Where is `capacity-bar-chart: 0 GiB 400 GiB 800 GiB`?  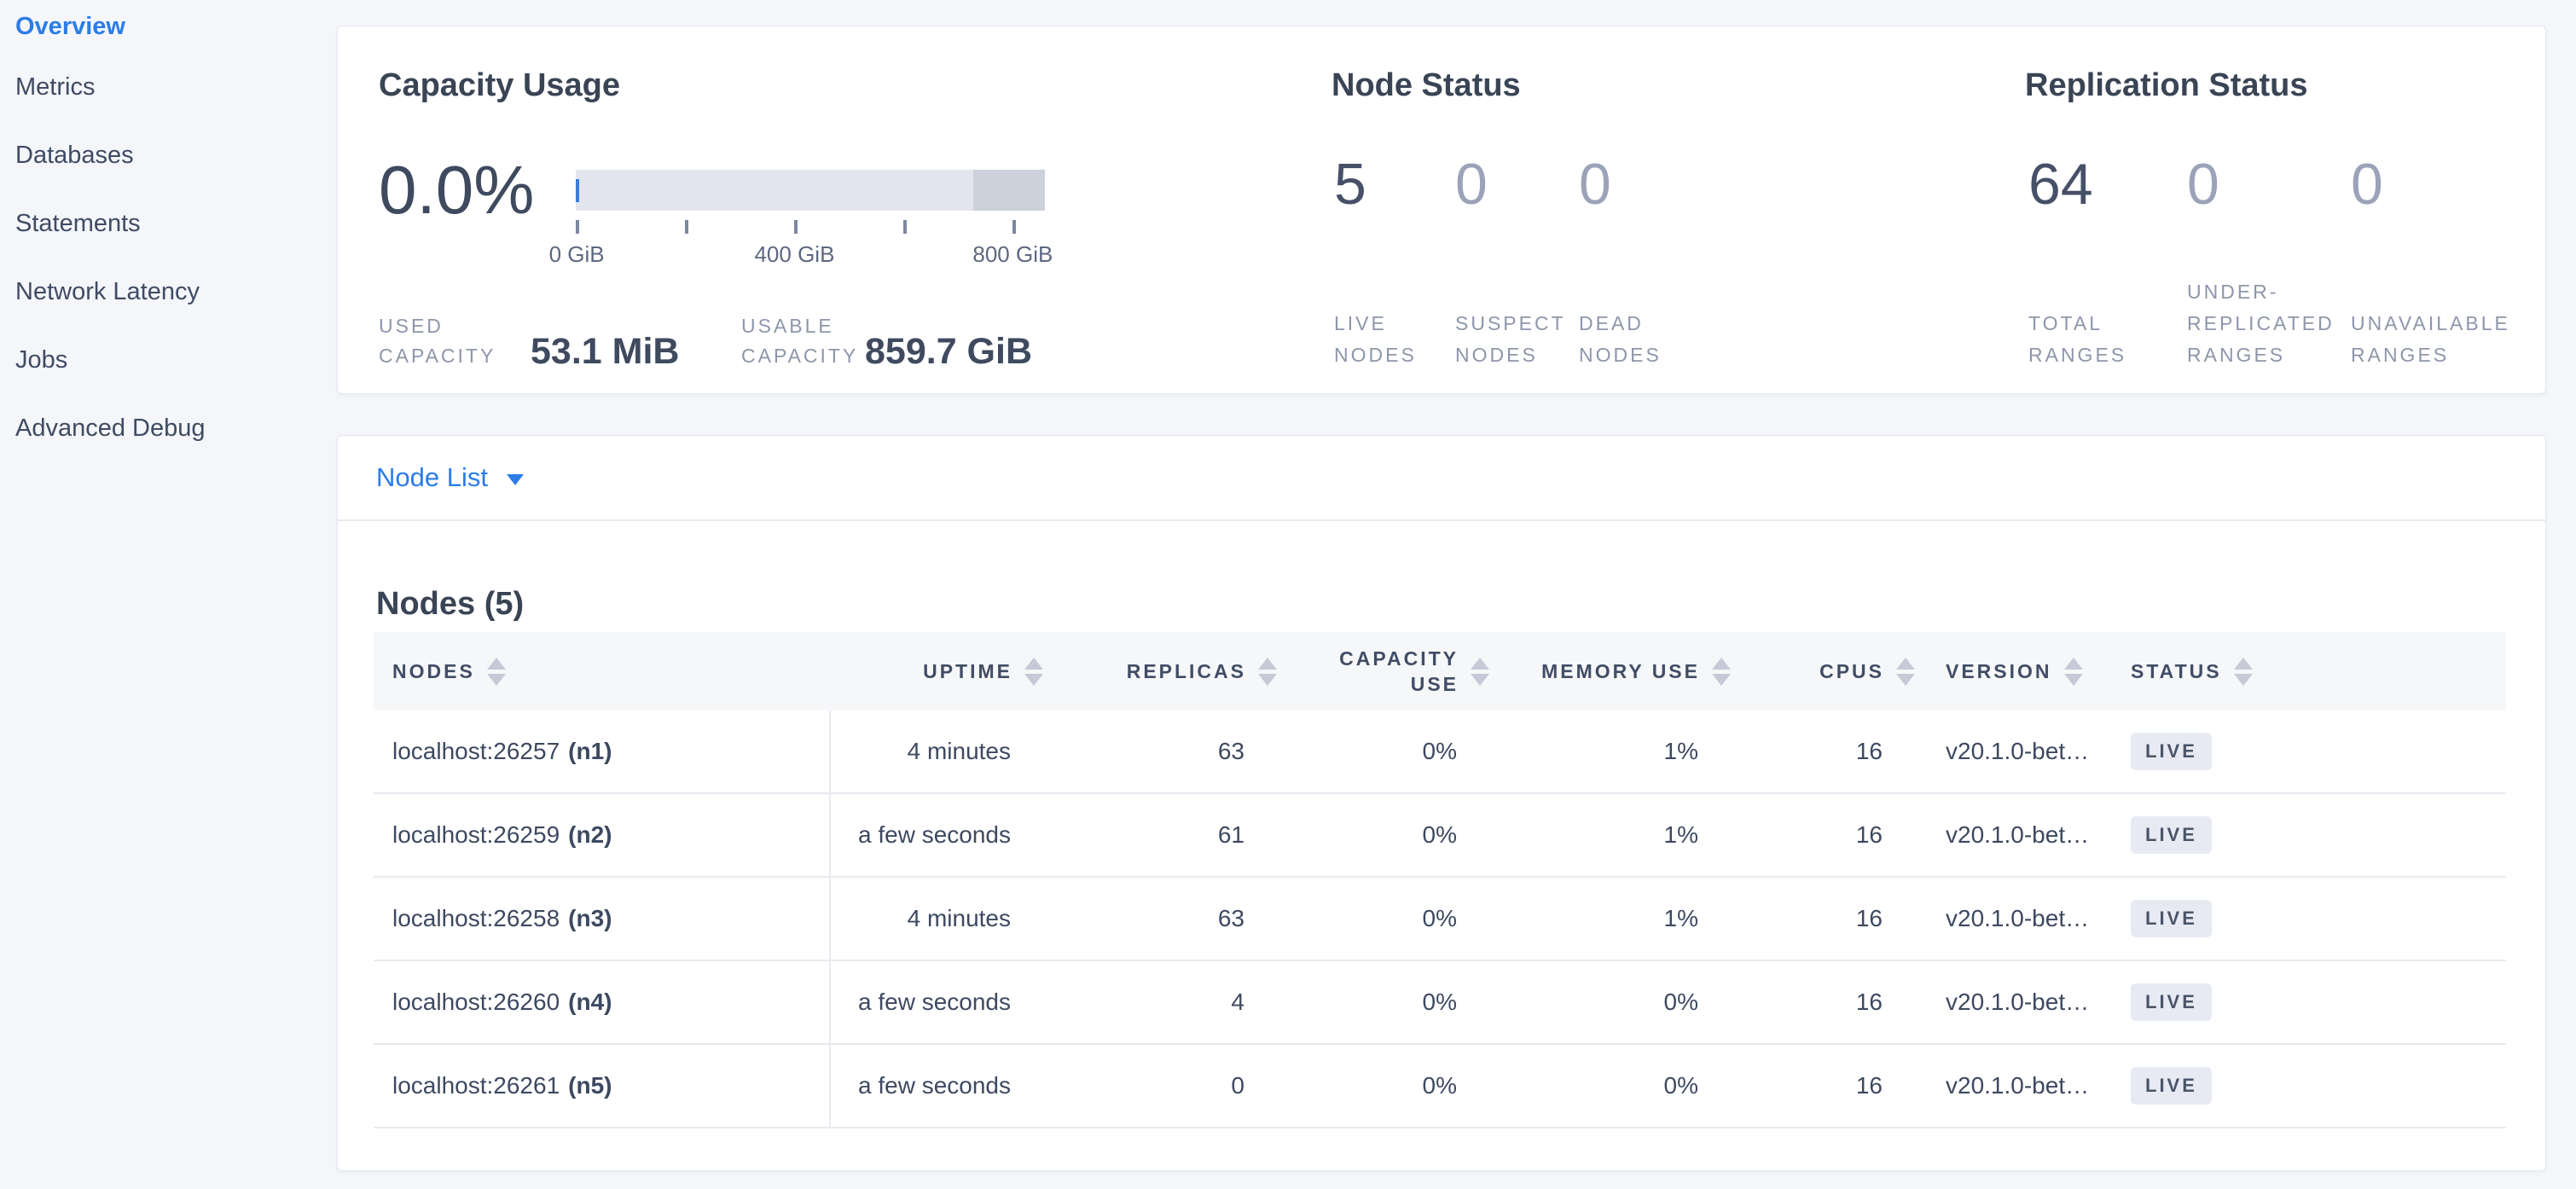 capacity-bar-chart: 0 GiB 400 GiB 800 GiB is located at coordinates (801, 225).